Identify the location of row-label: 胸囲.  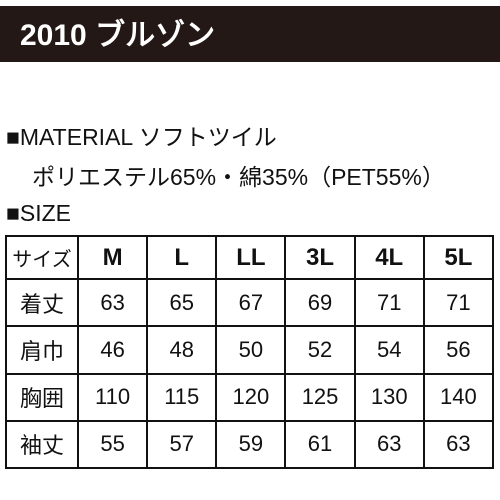
(42, 397).